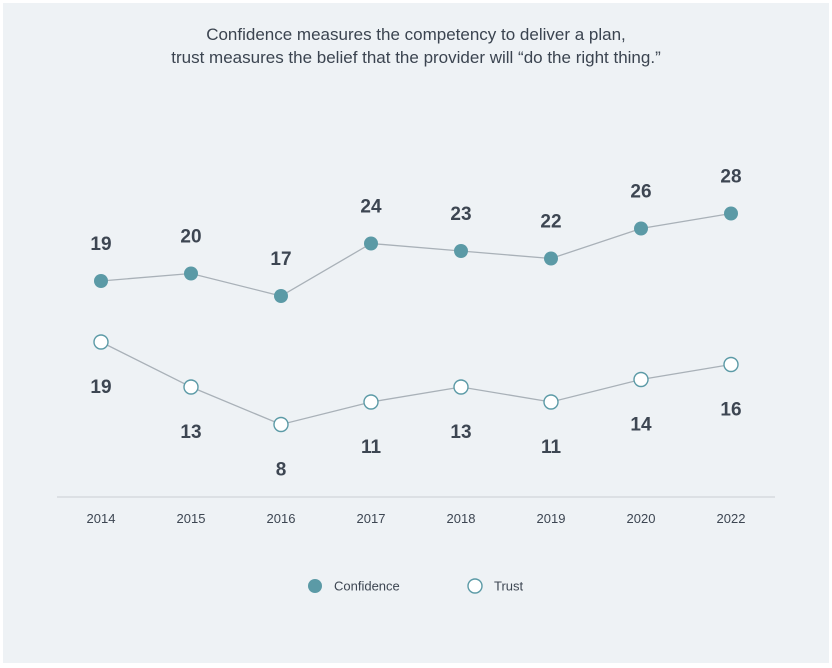  Describe the element at coordinates (281, 296) in the screenshot. I see `confidence-point-2016` at that location.